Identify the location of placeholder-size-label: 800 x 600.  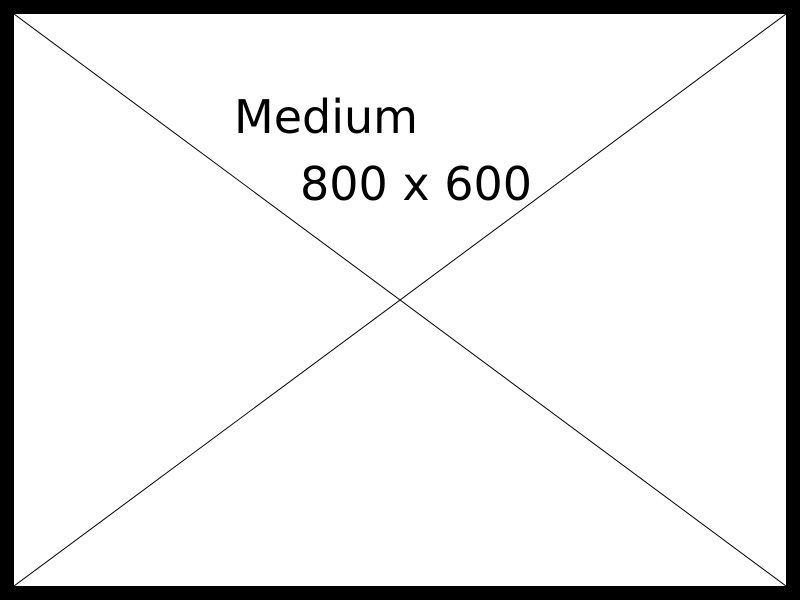
(416, 184).